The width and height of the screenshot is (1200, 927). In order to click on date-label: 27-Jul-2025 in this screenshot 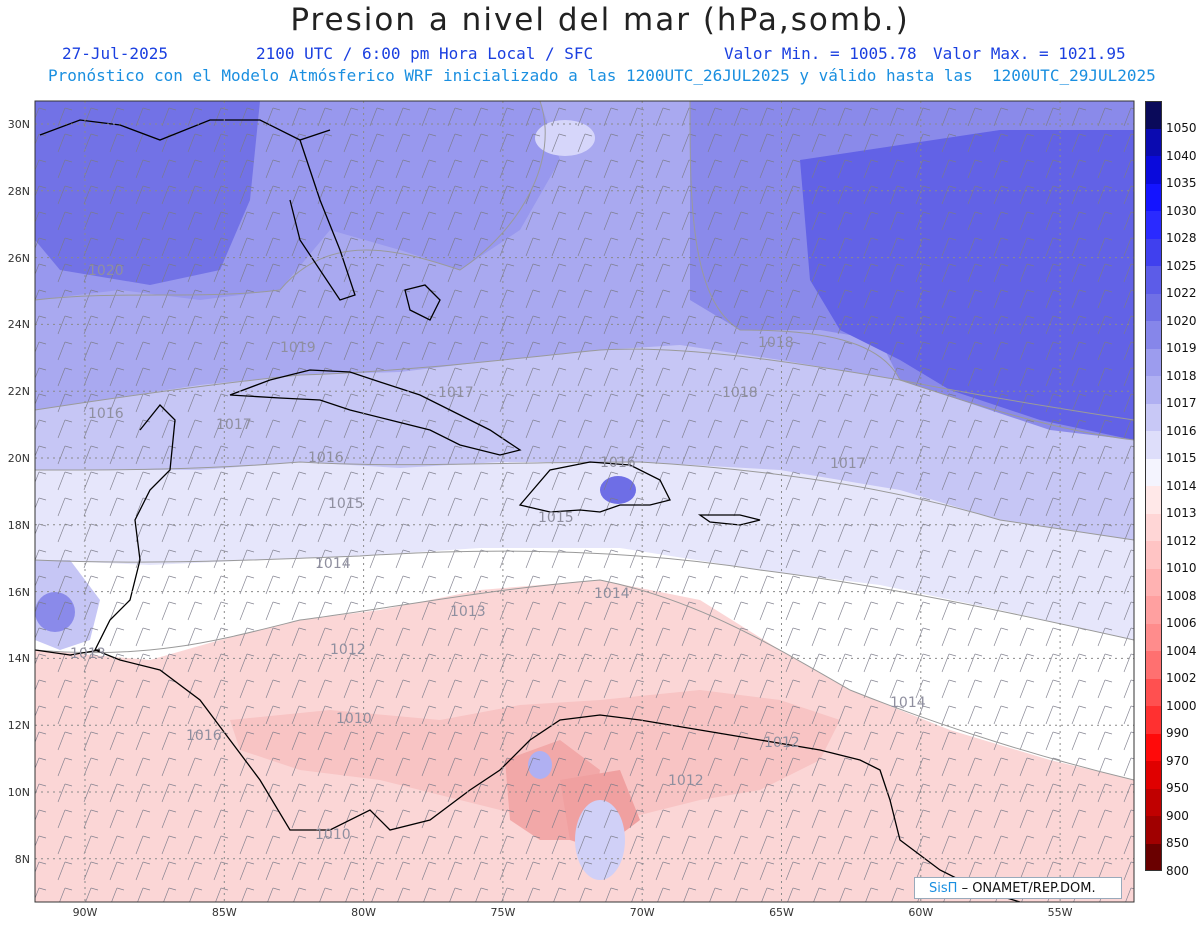, I will do `click(115, 53)`.